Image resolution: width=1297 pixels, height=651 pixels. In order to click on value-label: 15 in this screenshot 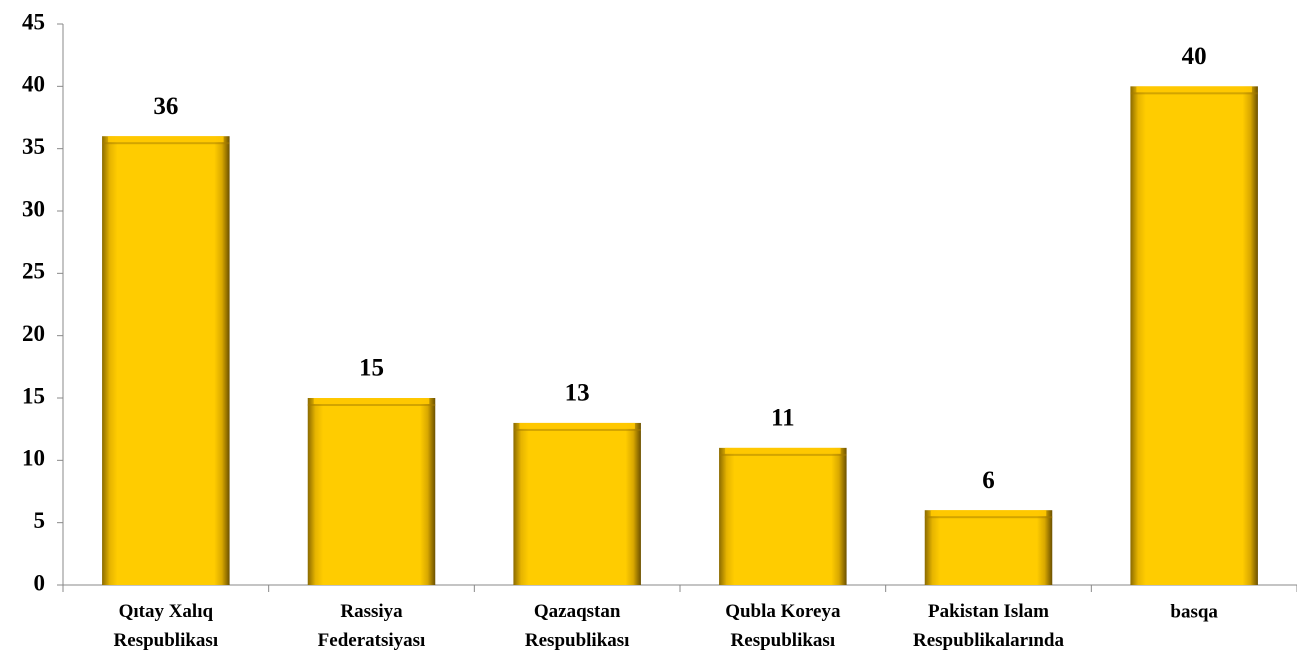, I will do `click(371, 368)`.